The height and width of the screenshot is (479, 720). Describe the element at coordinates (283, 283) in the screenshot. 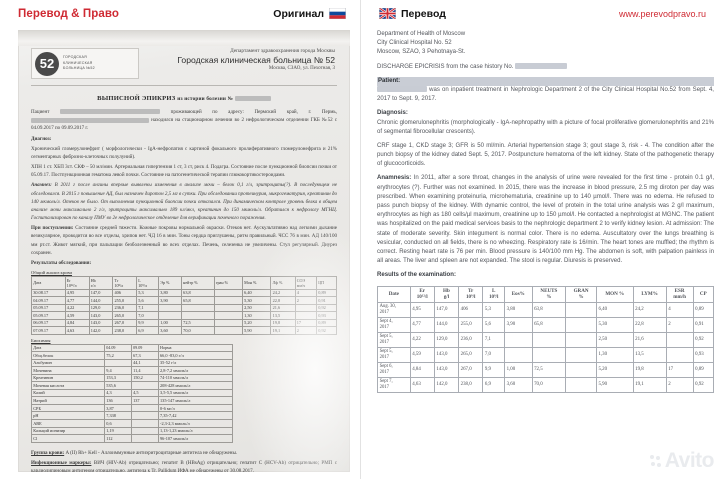

I see `column-header: Лф %` at that location.